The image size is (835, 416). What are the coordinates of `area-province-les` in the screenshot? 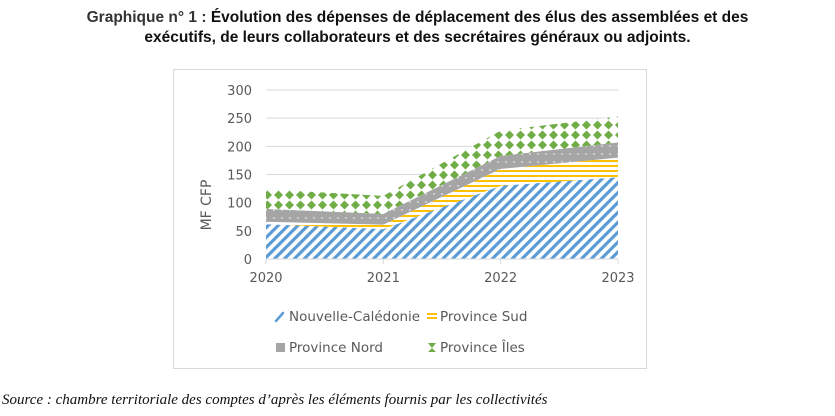 It's located at (442, 165).